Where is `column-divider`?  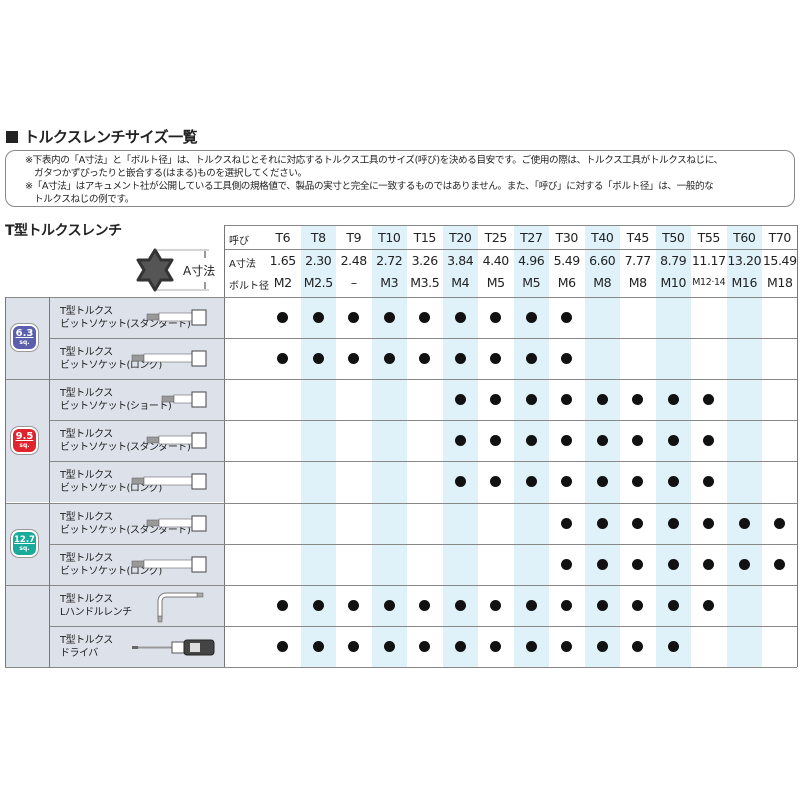 column-divider is located at coordinates (49, 482).